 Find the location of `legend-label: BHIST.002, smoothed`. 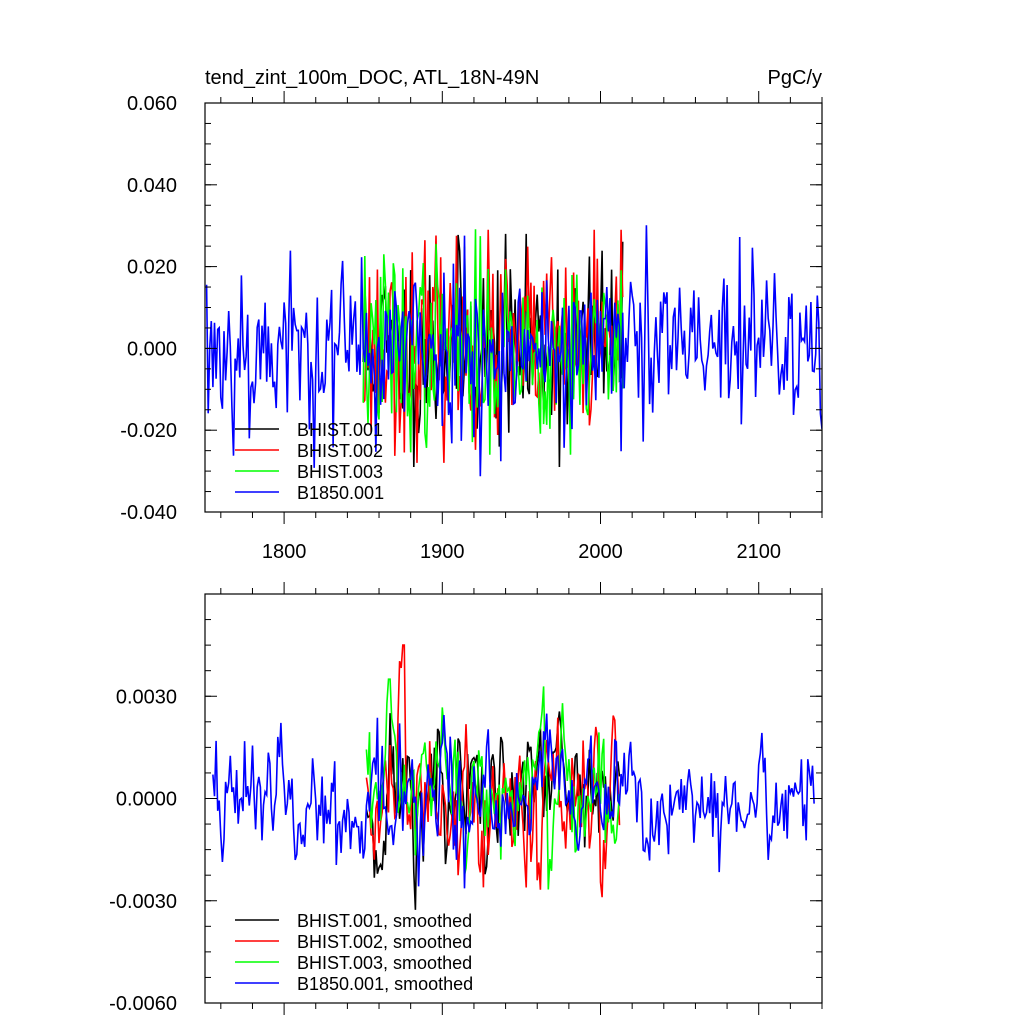

legend-label: BHIST.002, smoothed is located at coordinates (384, 942).